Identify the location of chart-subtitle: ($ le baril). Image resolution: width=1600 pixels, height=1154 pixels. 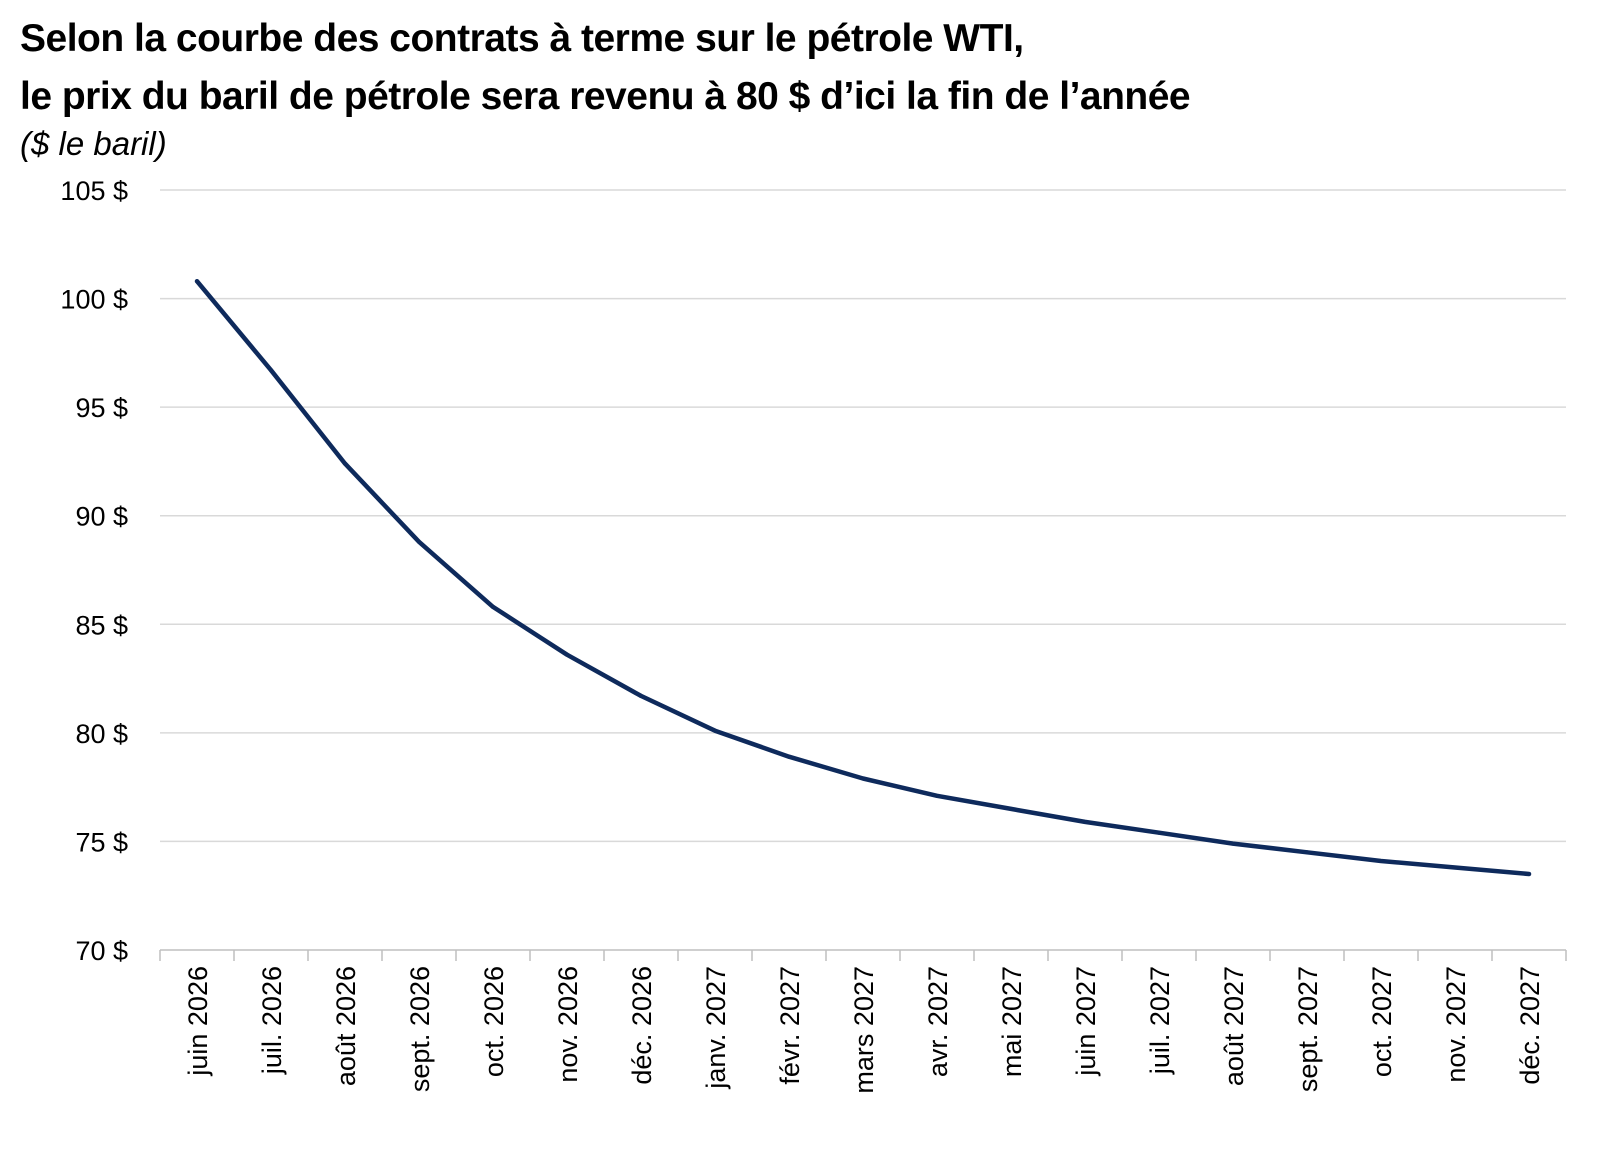
(93, 143).